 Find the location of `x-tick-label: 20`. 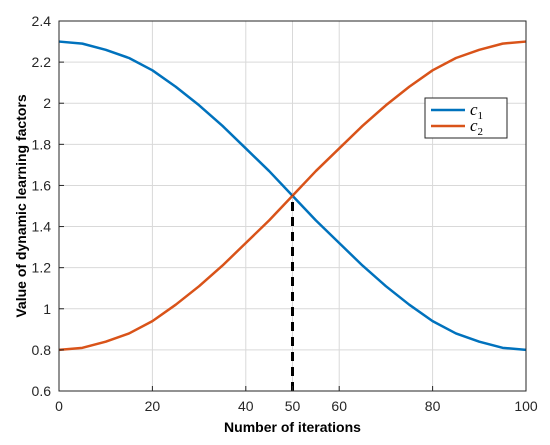

x-tick-label: 20 is located at coordinates (153, 406).